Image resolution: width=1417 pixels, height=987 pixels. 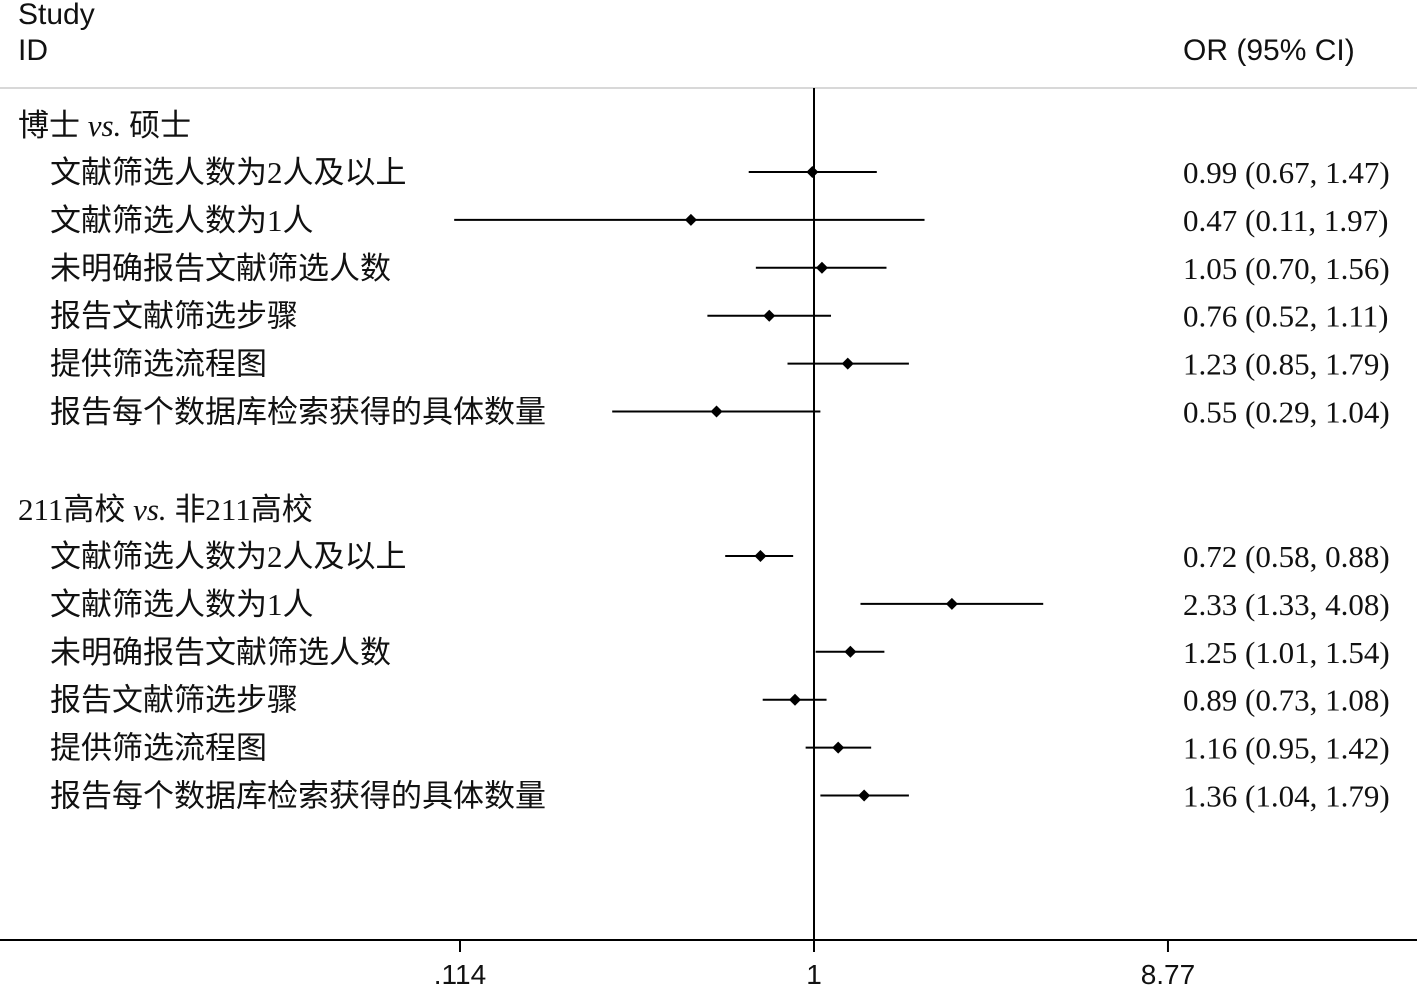 What do you see at coordinates (1286, 220) in the screenshot?
I see `estimate-text: 0.47 (0.11, 1.97)` at bounding box center [1286, 220].